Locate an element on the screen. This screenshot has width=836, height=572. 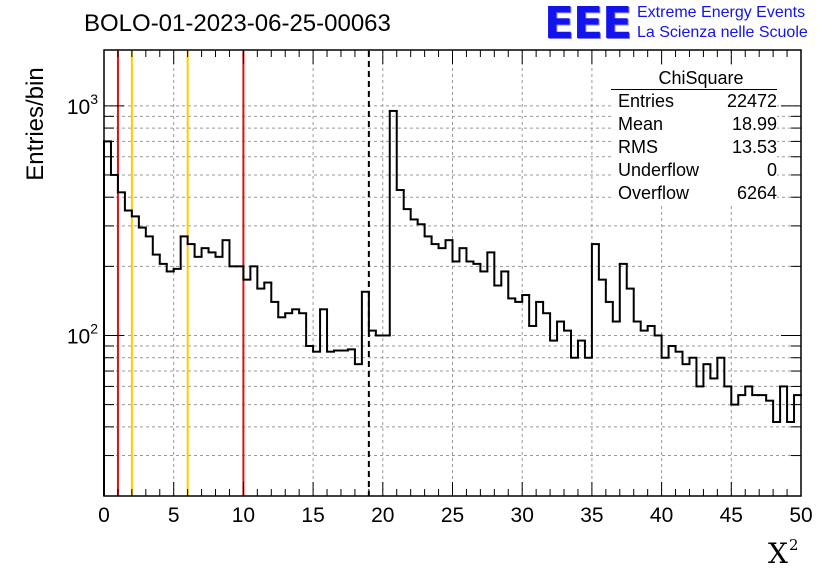
x-axis-label-base: X is located at coordinates (778, 553).